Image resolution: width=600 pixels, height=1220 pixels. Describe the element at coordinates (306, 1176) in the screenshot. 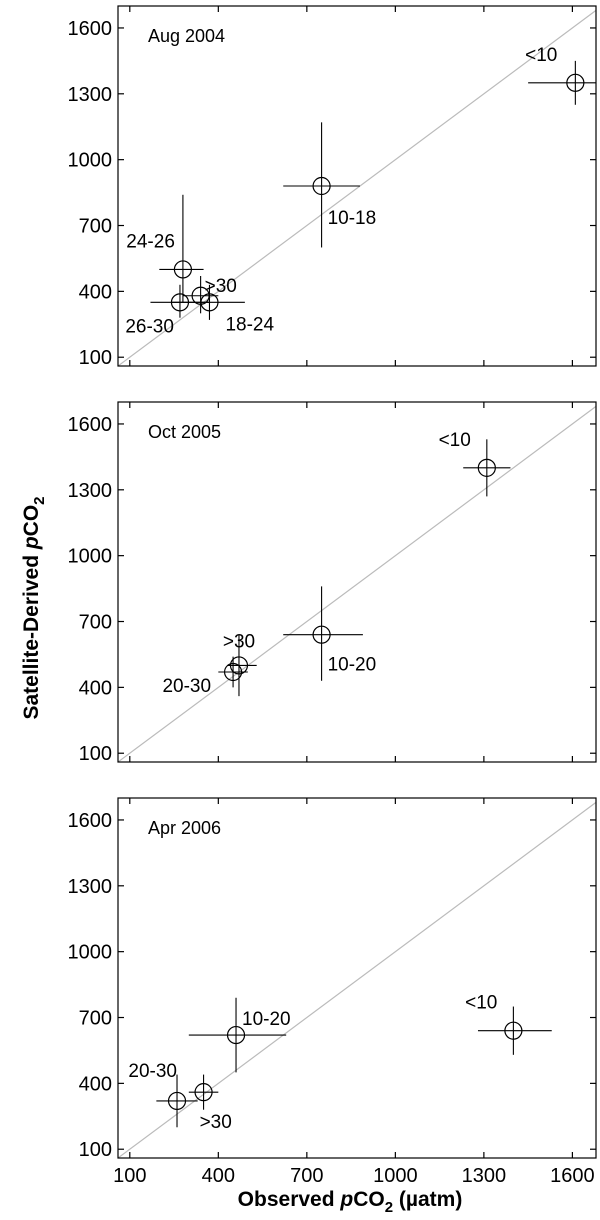

I see `x-tick-label: 700` at that location.